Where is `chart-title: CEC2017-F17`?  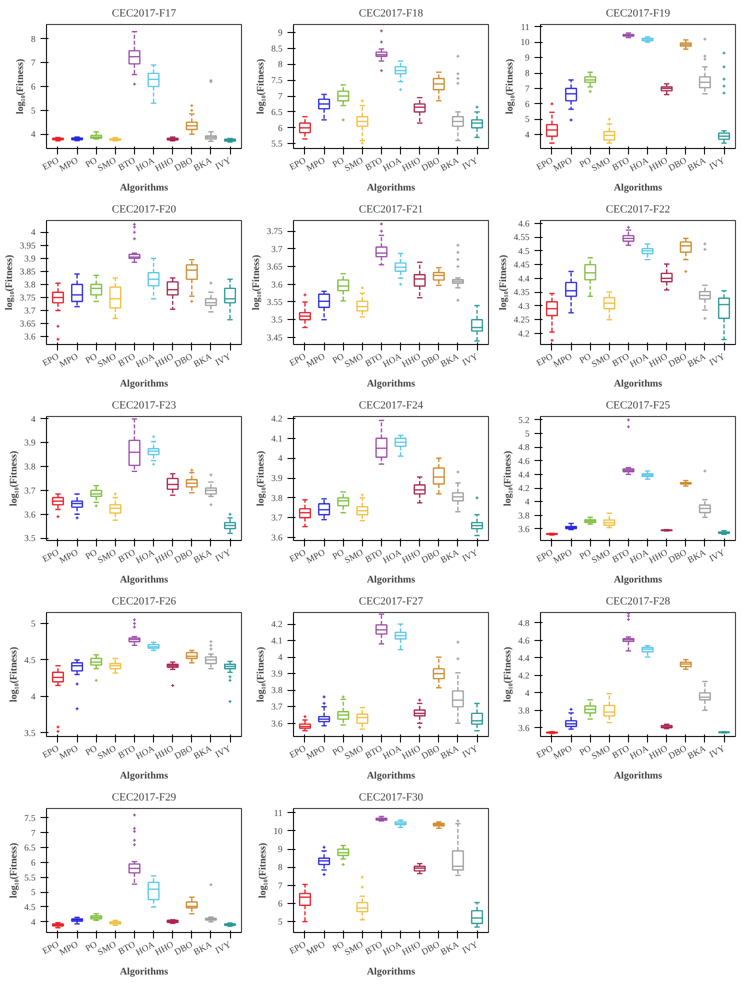 chart-title: CEC2017-F17 is located at coordinates (144, 14).